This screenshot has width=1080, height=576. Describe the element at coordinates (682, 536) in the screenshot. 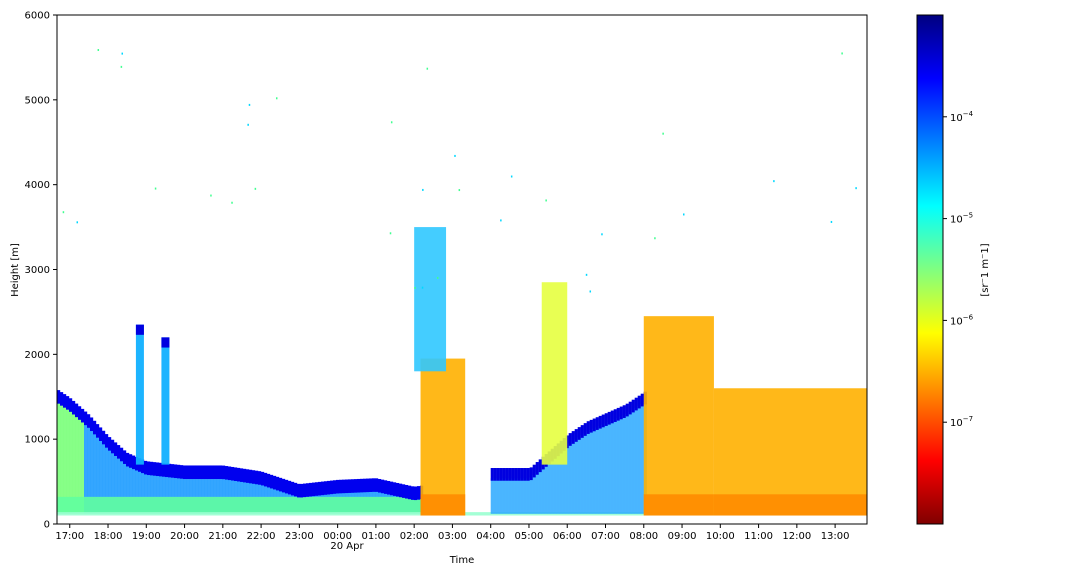

I see `x-tick-label: 09:00` at that location.